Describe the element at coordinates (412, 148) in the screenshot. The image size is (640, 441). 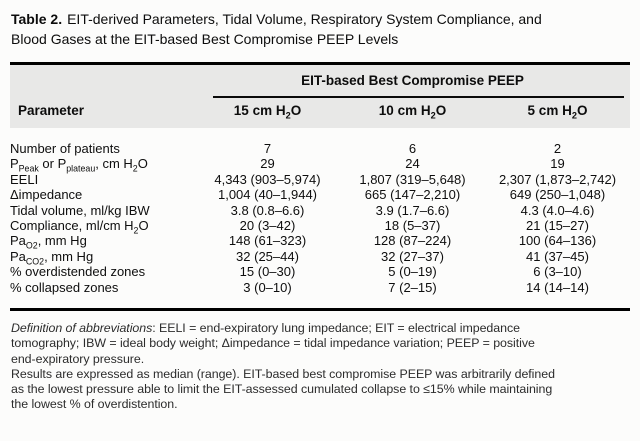
I see `row-value: 6` at that location.